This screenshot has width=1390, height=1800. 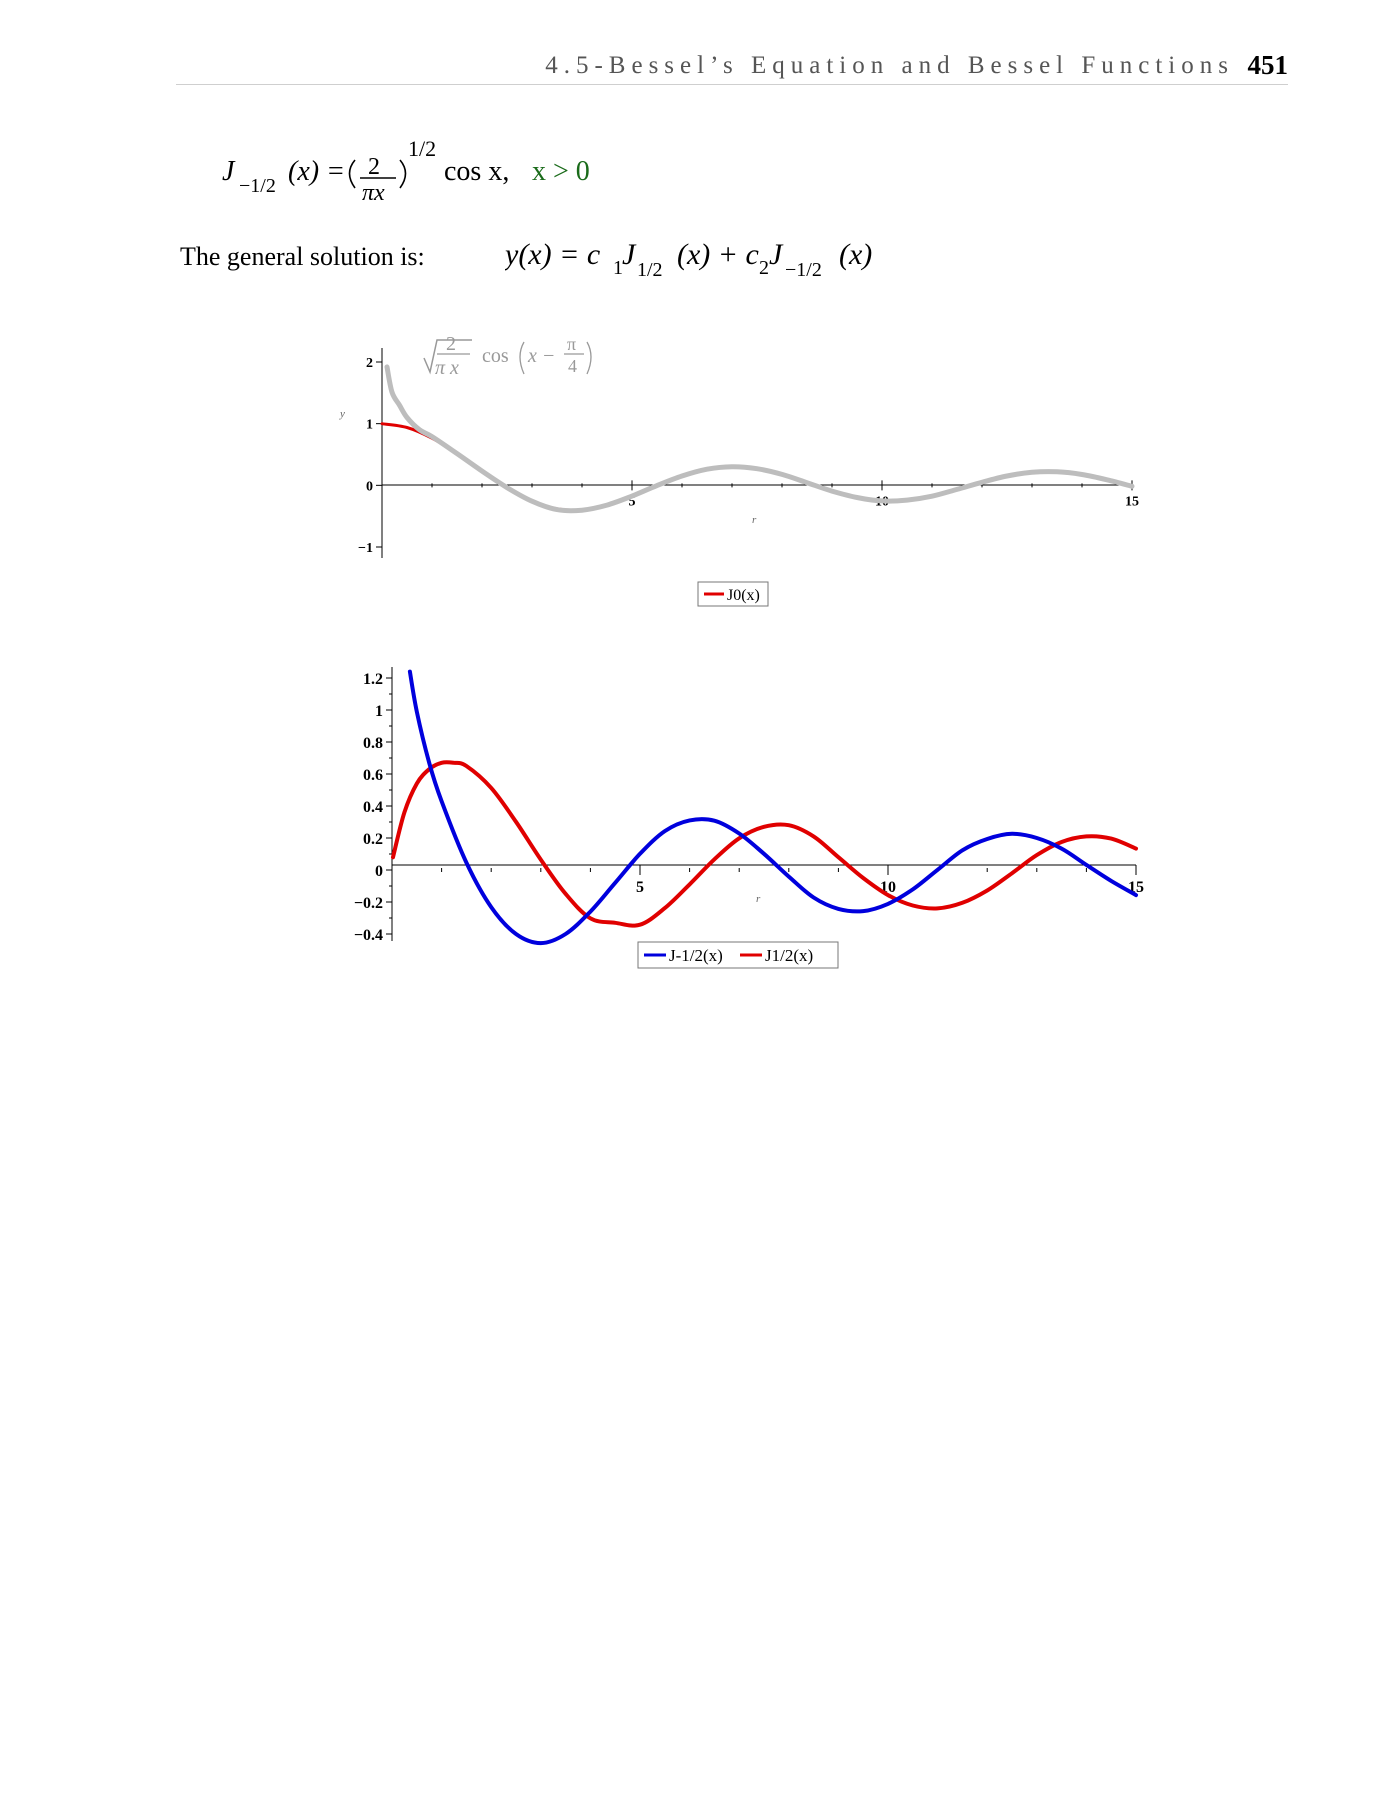 I want to click on eq2-part-5: (x), so click(x=855, y=254).